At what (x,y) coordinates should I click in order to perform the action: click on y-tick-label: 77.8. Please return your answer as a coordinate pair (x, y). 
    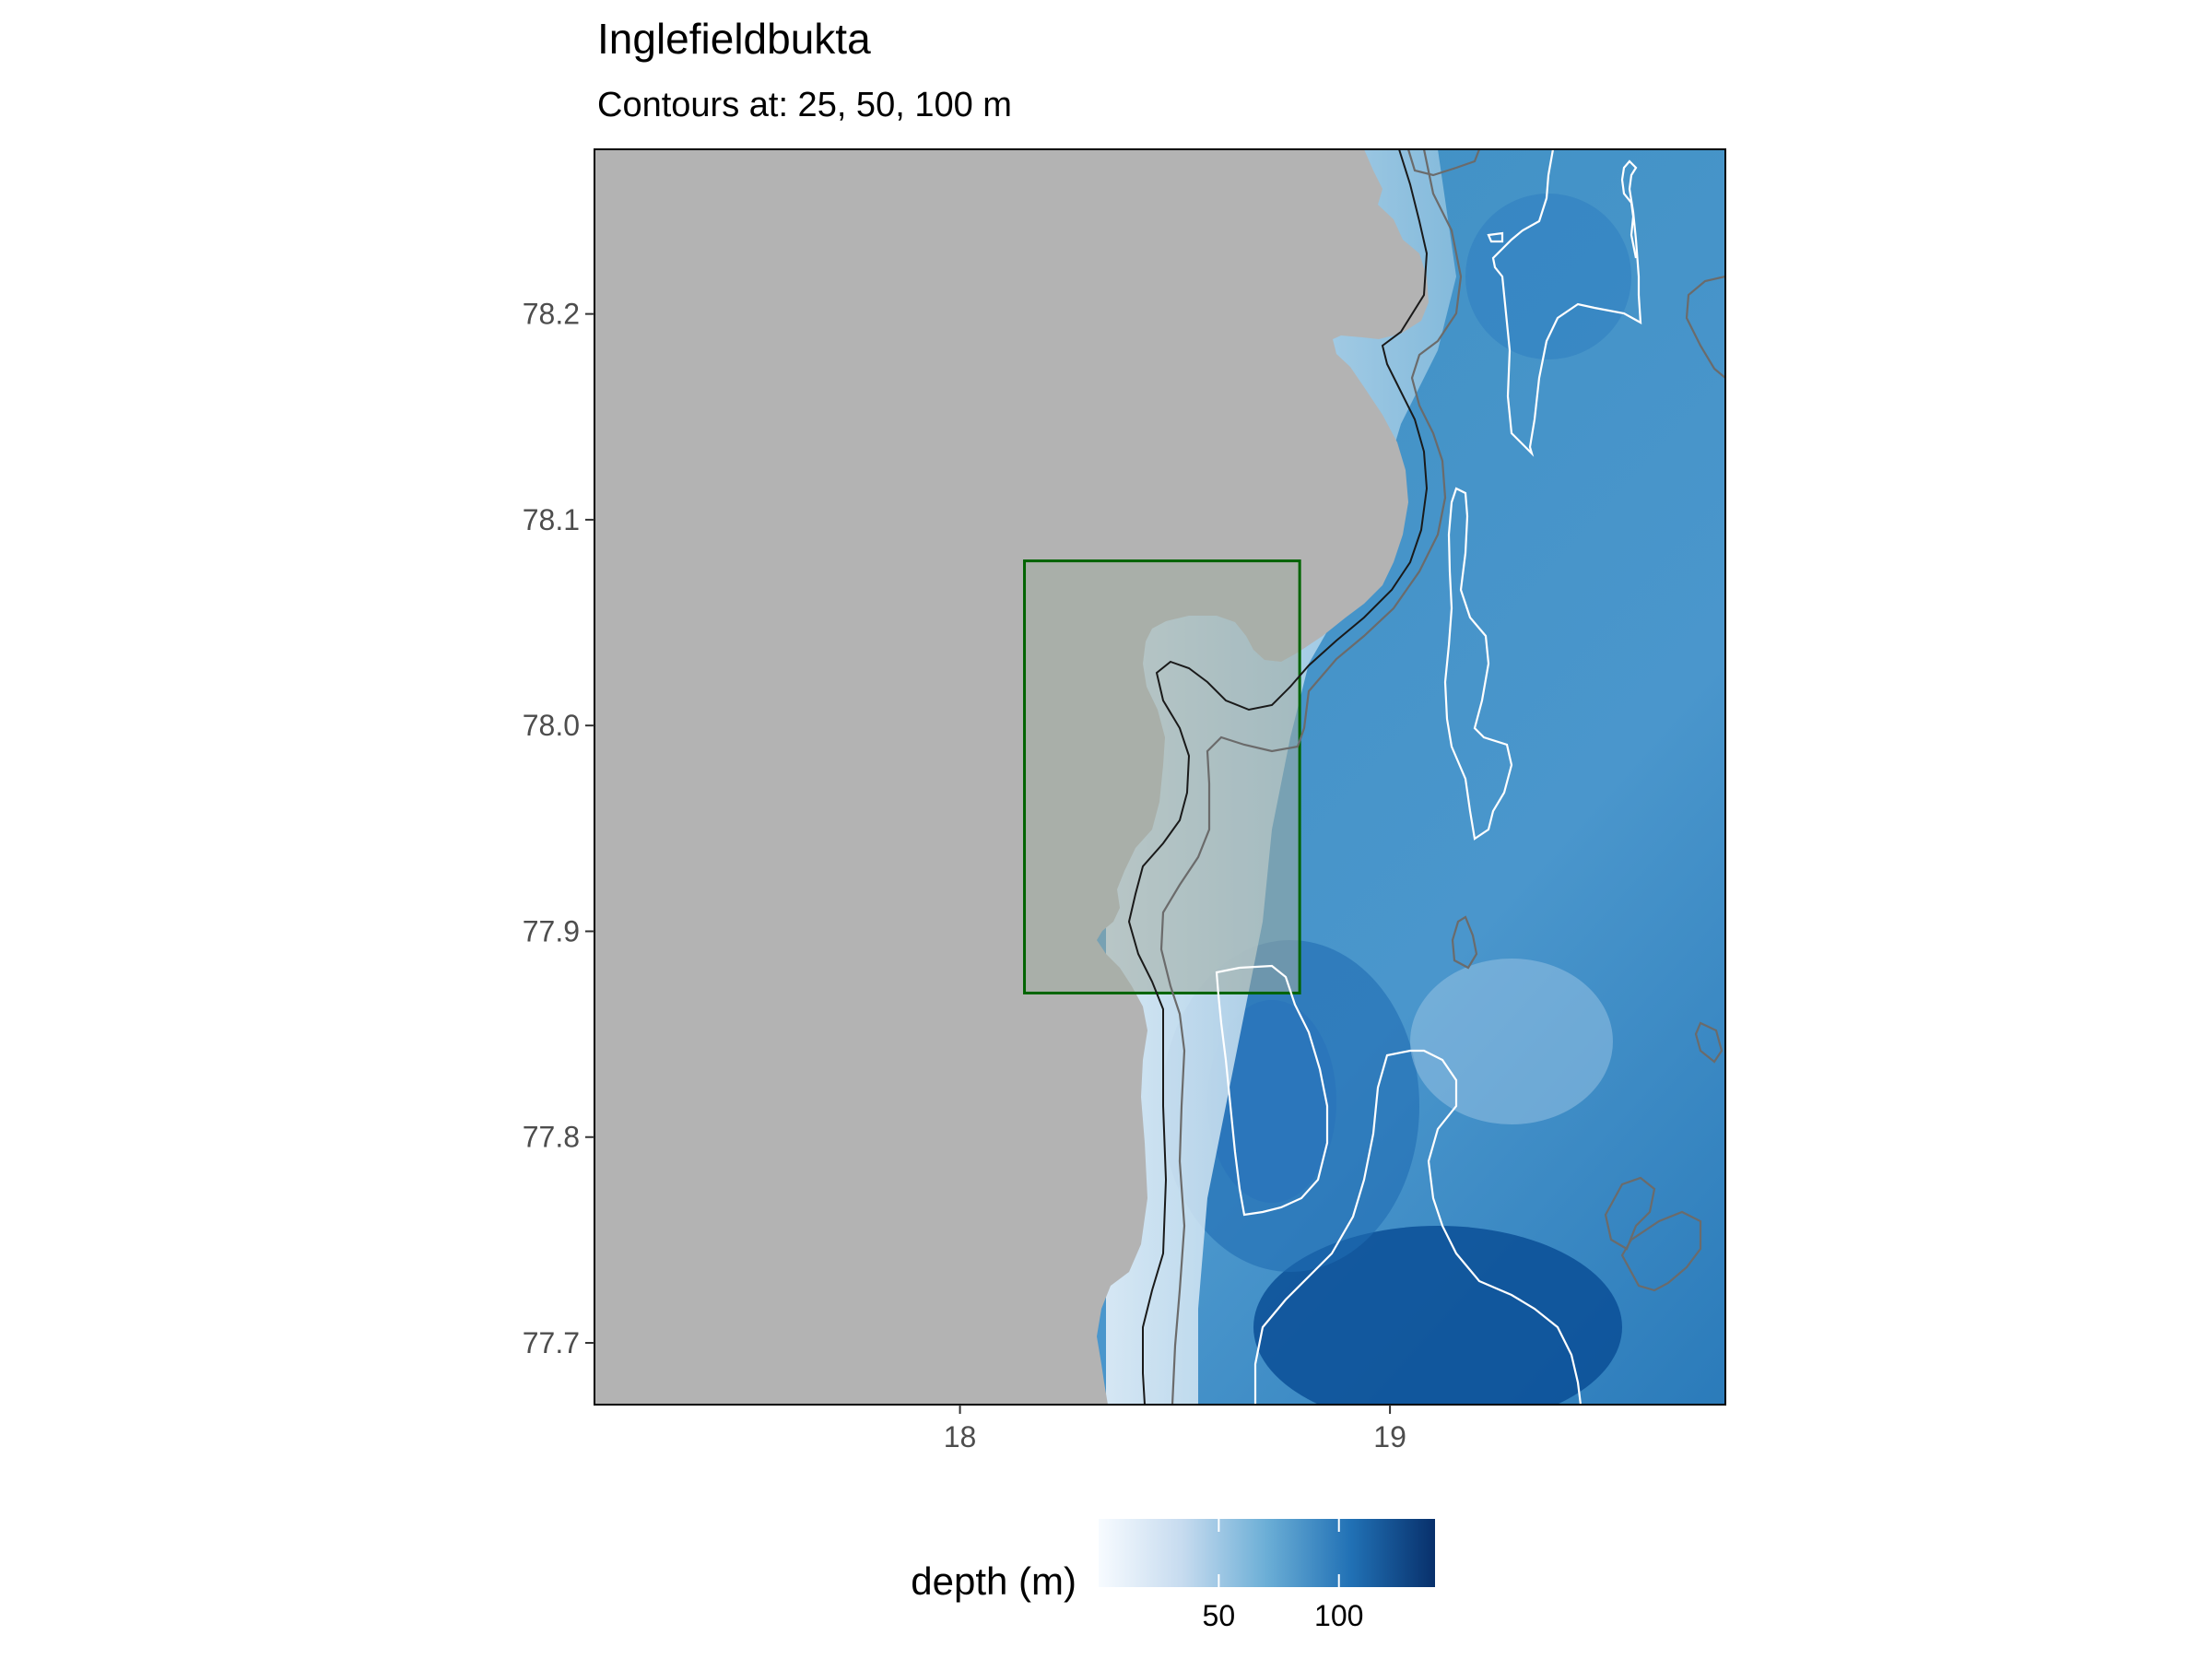
    Looking at the image, I should click on (551, 1137).